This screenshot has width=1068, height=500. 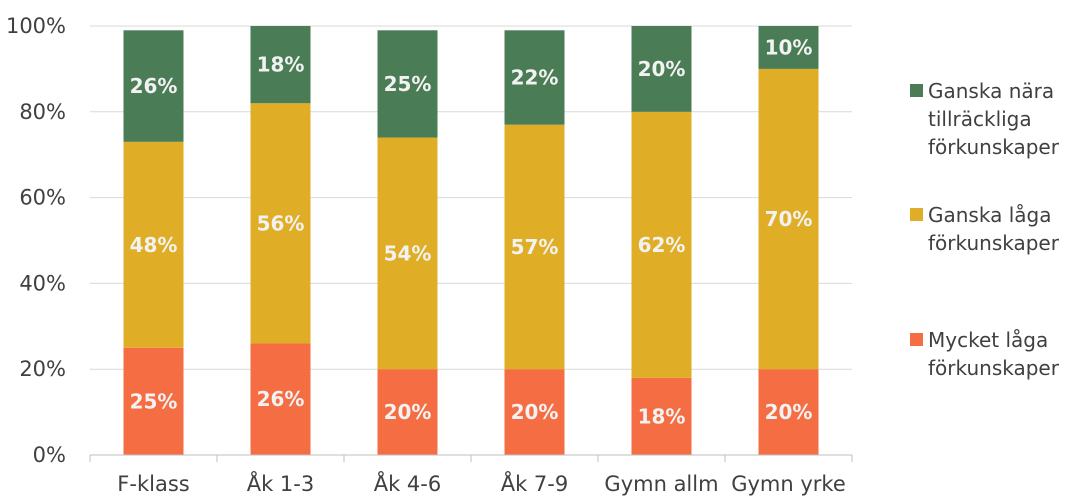 I want to click on data-label: 10%, so click(x=789, y=47).